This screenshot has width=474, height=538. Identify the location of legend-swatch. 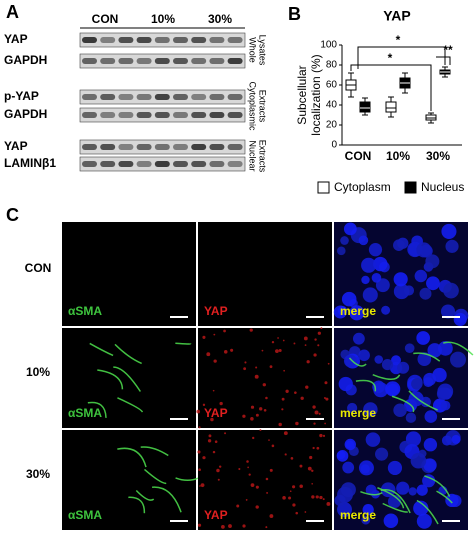
(323, 187).